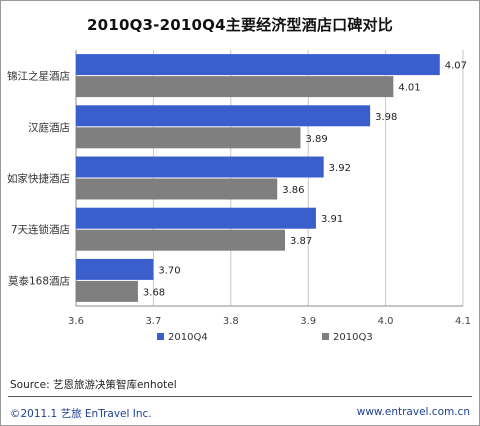  I want to click on category-label: 7天连锁酒店, so click(40, 229).